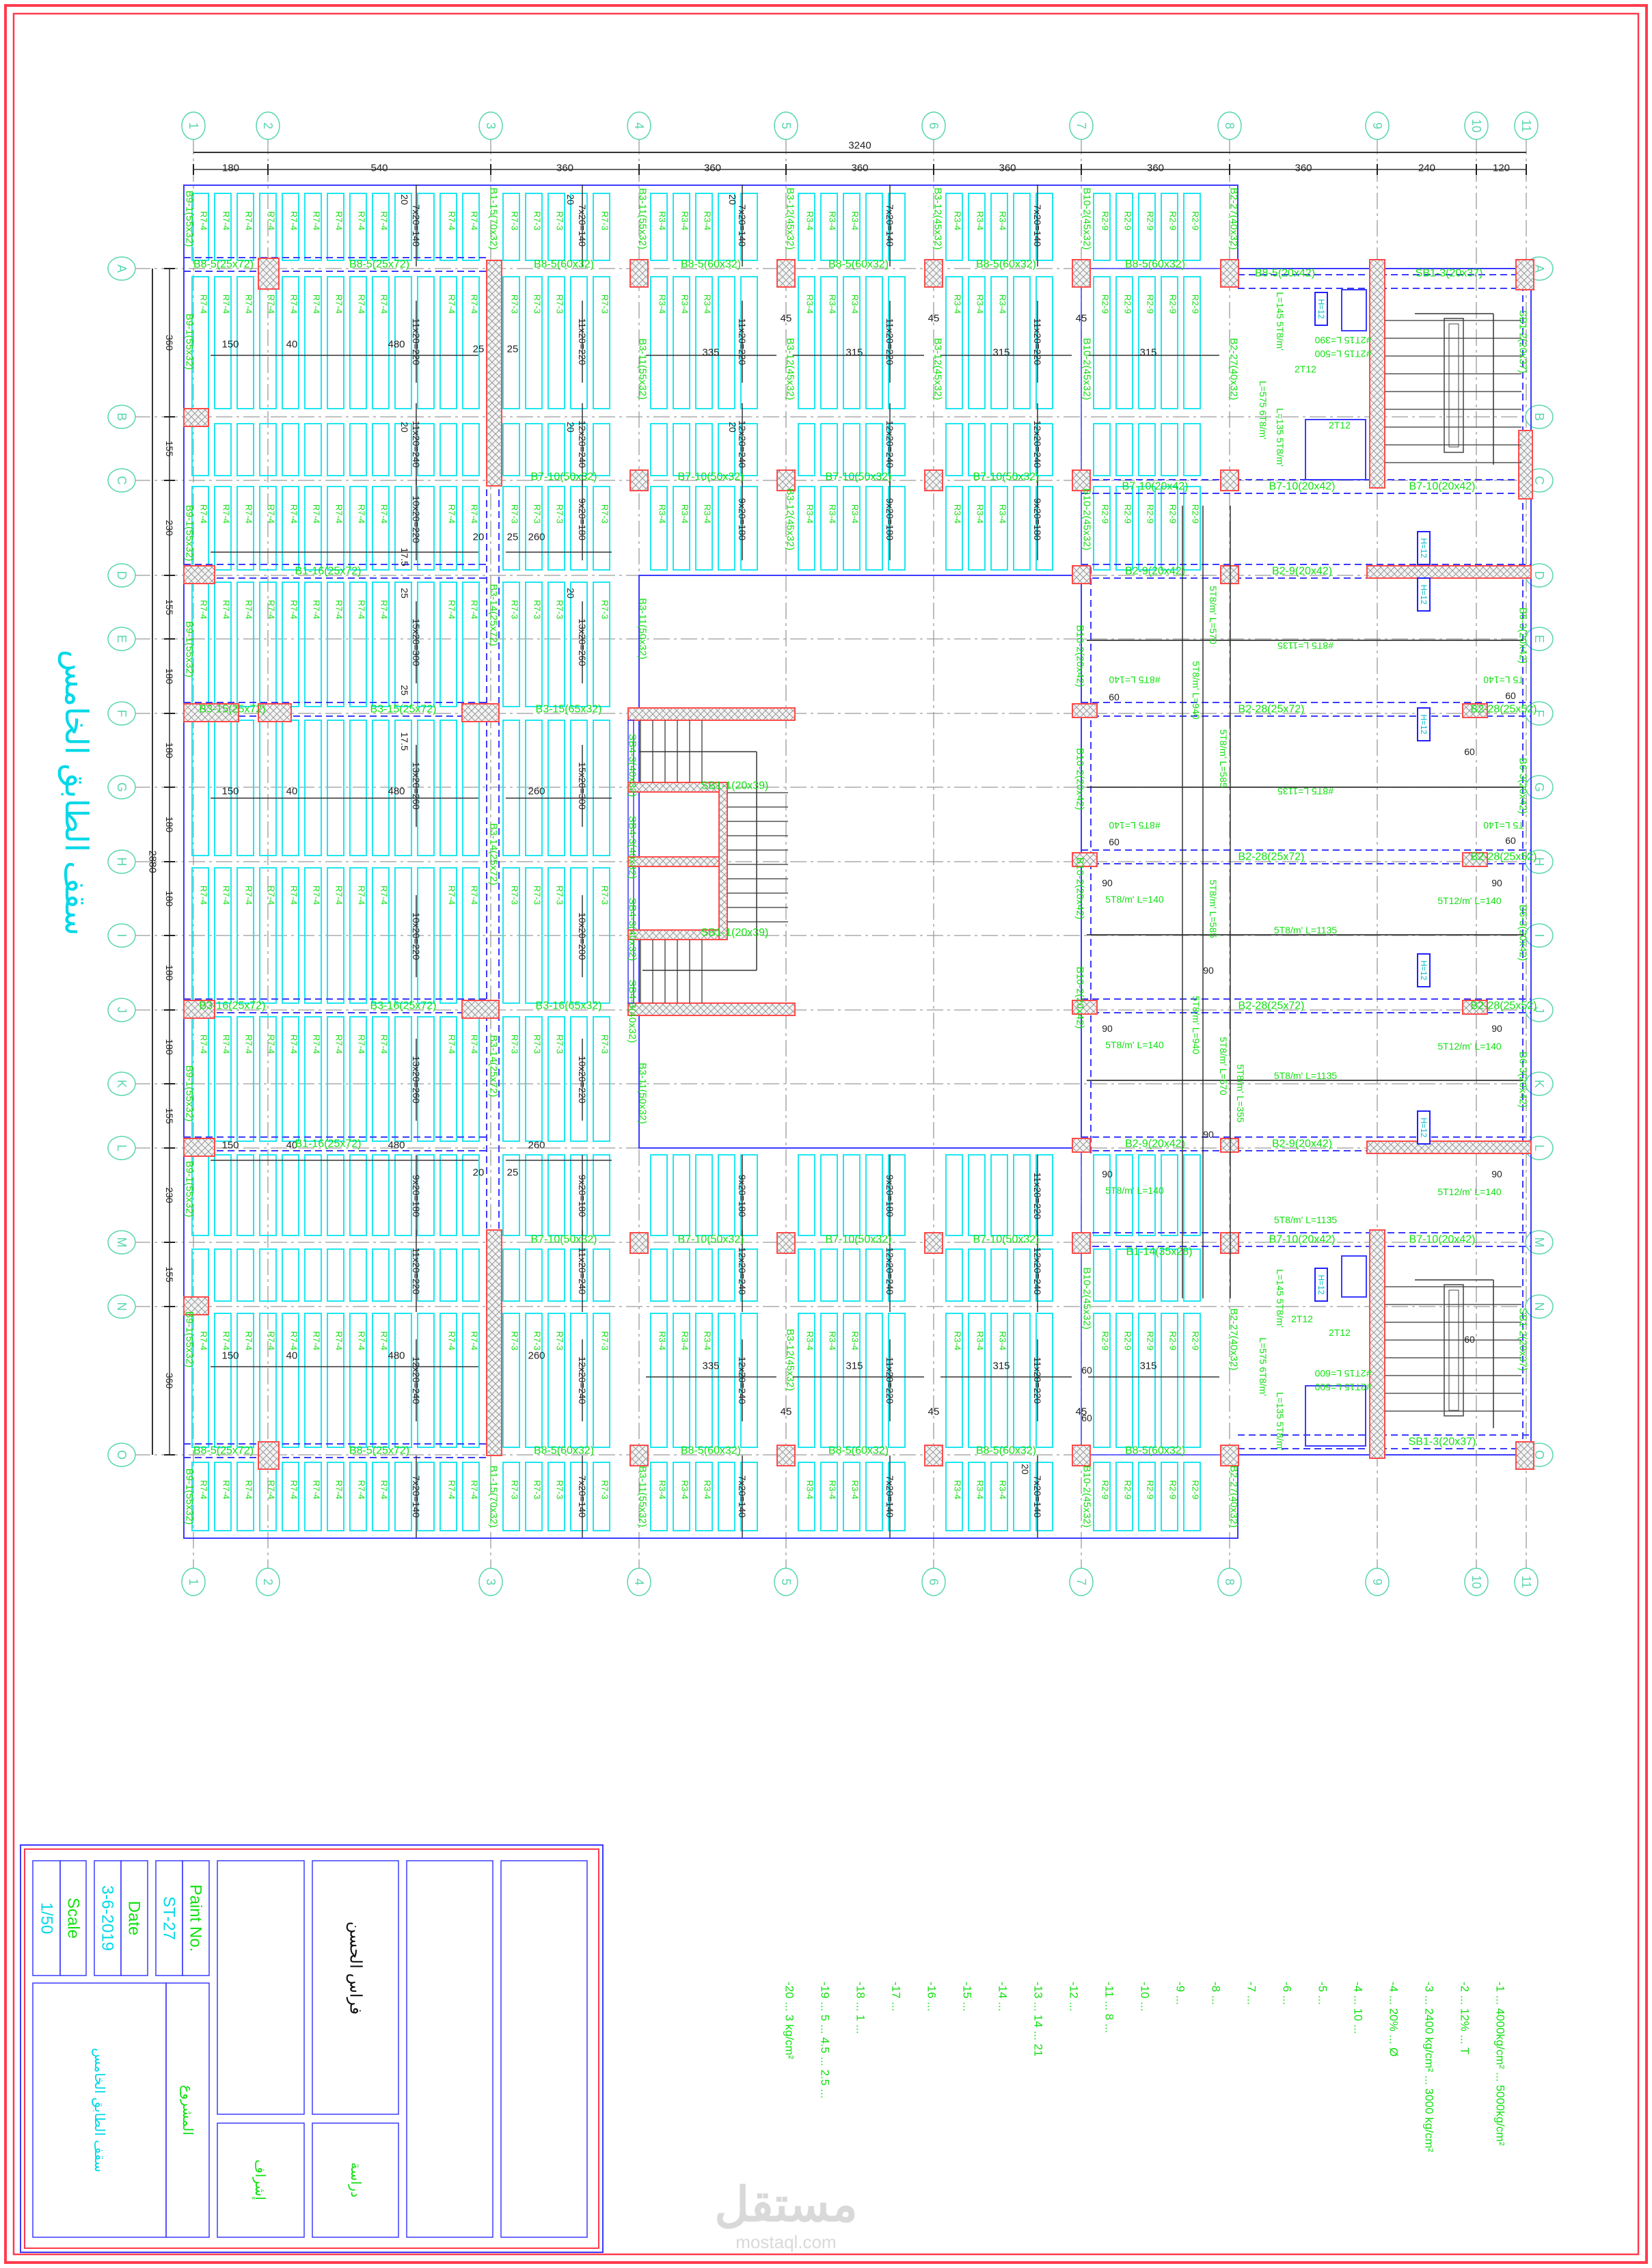  What do you see at coordinates (121, 787) in the screenshot?
I see `grid-row-label: G` at bounding box center [121, 787].